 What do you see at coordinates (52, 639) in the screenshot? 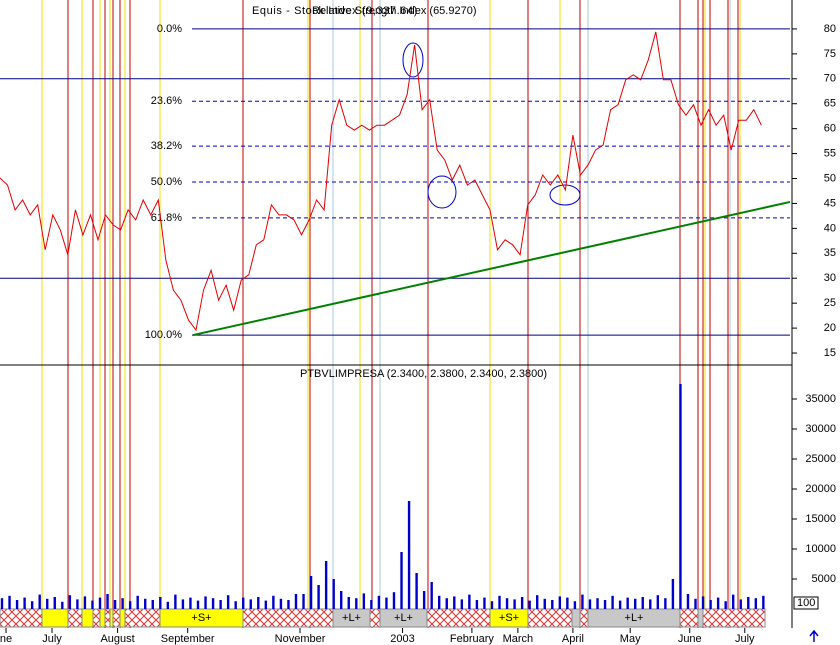
I see `x-tick-label: July` at bounding box center [52, 639].